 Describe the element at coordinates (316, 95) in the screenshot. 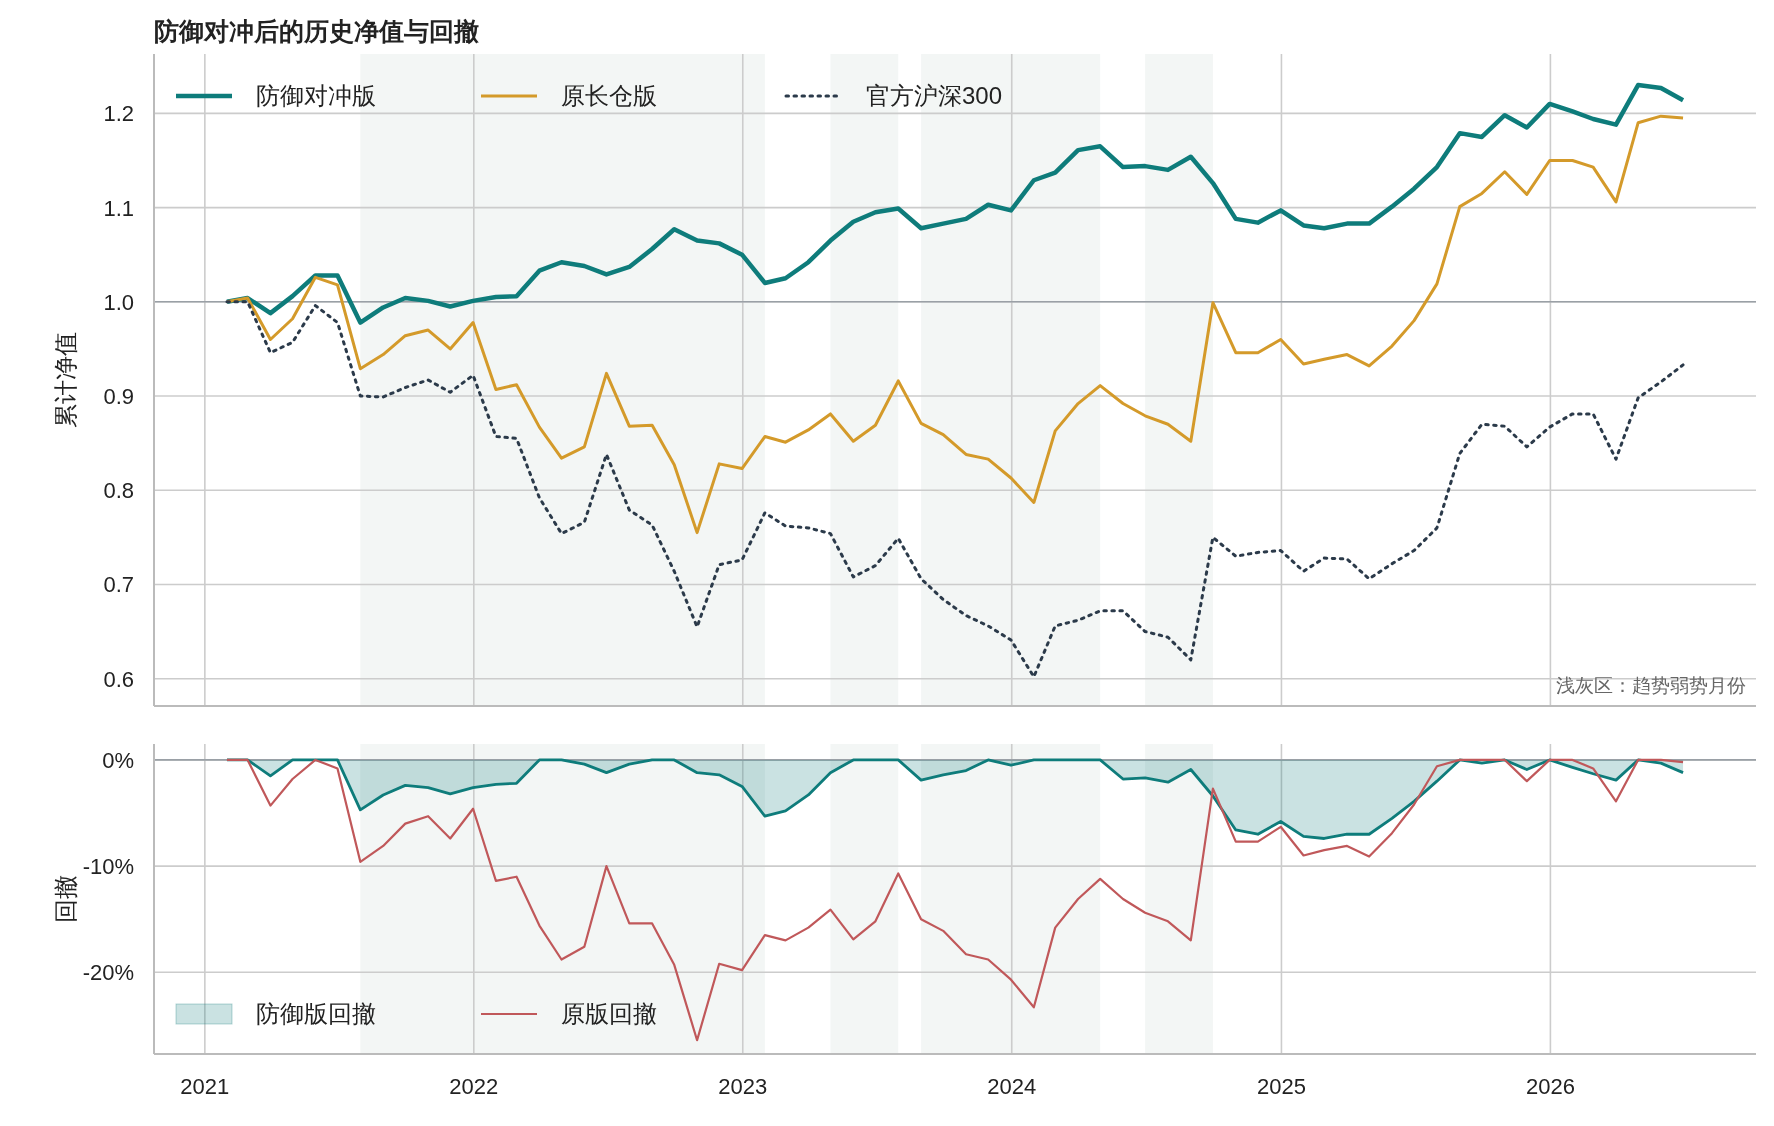

I see `legend-label: 防御对冲版` at that location.